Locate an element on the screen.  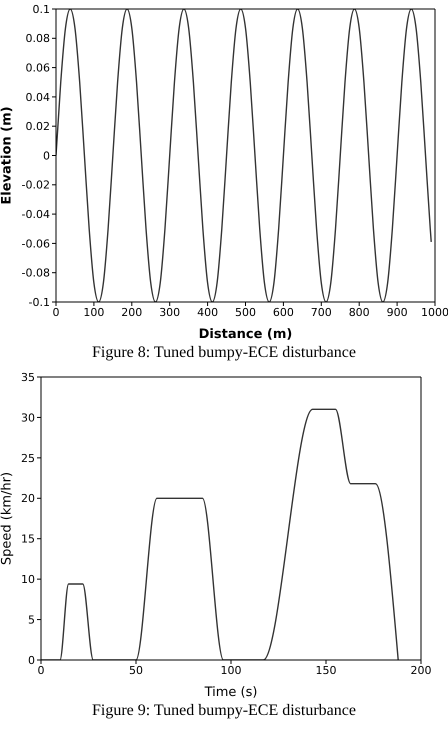
y-tick-label: -0.1 is located at coordinates (39, 302).